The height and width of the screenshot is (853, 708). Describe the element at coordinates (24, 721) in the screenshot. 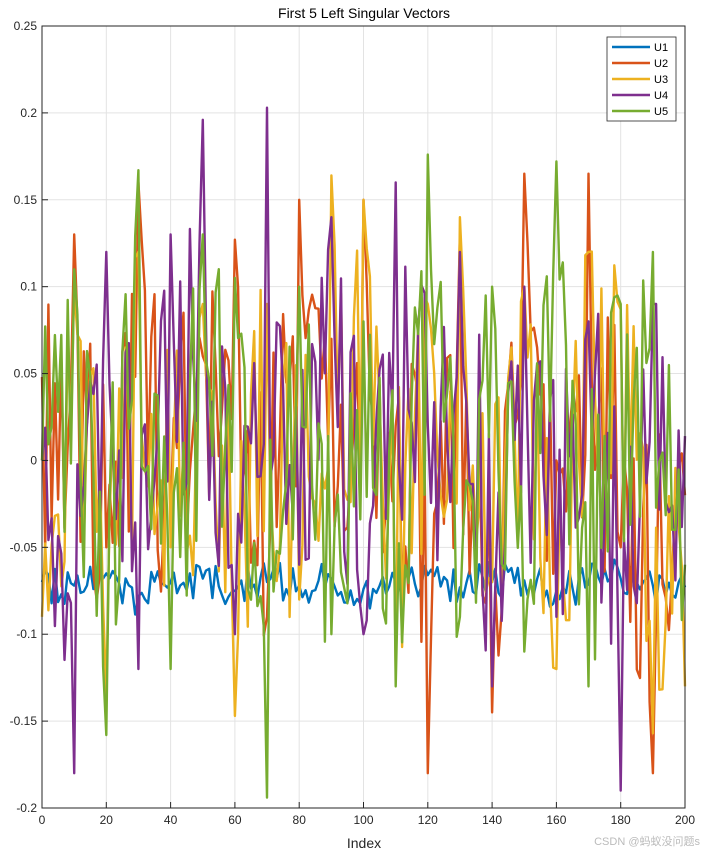

I see `y-tick-label: -0.15` at that location.